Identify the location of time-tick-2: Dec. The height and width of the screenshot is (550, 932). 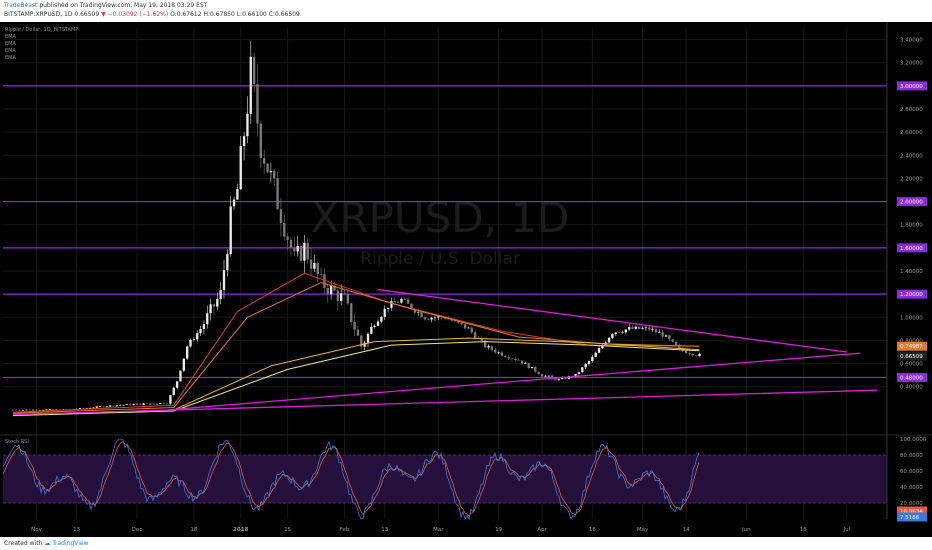
(137, 530).